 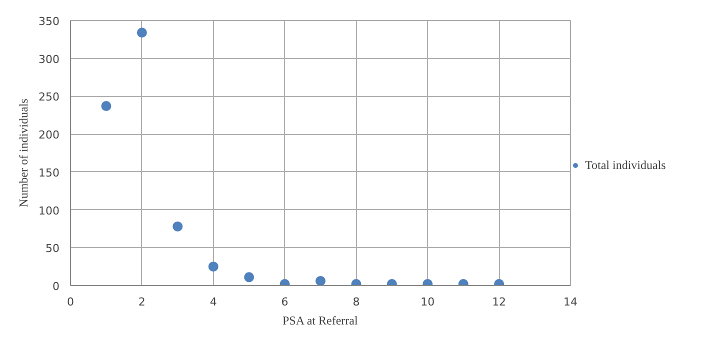 I want to click on y-tick-label: 350, so click(x=49, y=21).